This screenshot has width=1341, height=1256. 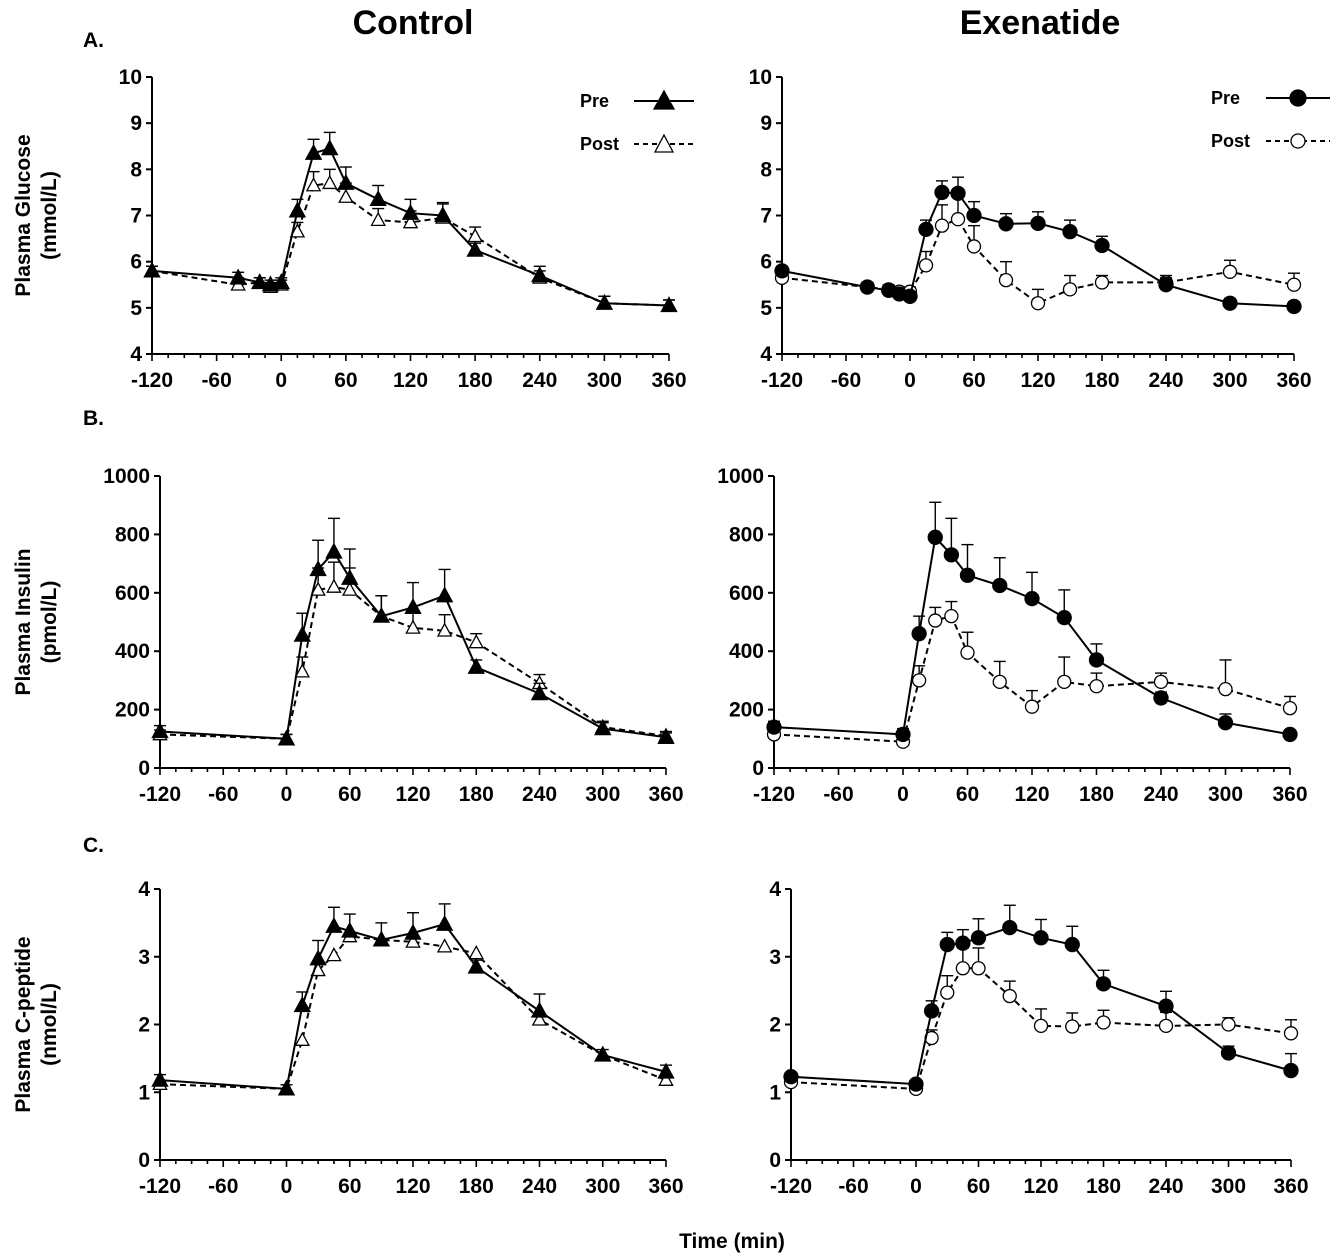 What do you see at coordinates (49, 1024) in the screenshot?
I see `y-axis-title: (nmol/L)` at bounding box center [49, 1024].